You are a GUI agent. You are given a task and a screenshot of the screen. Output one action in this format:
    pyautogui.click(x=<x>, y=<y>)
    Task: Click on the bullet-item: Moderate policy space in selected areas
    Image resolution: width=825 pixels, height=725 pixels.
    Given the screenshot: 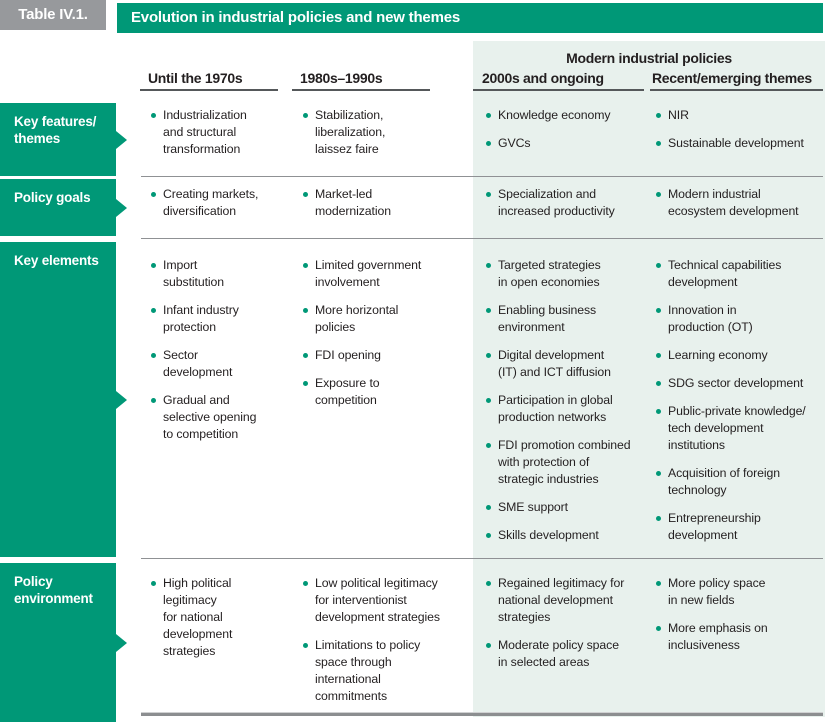 What is the action you would take?
    pyautogui.click(x=566, y=654)
    